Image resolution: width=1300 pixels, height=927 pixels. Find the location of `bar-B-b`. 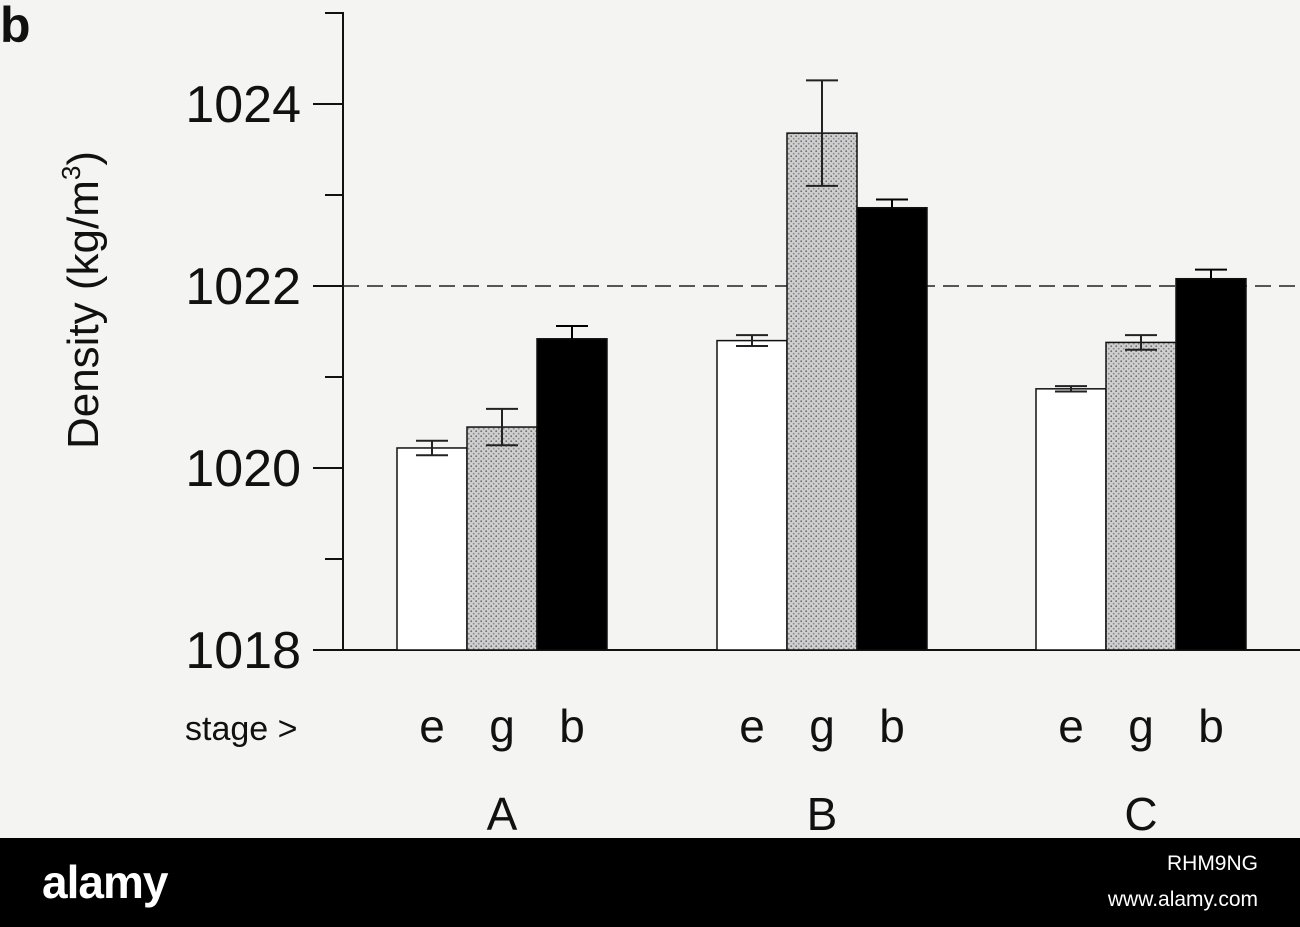

bar-B-b is located at coordinates (892, 428).